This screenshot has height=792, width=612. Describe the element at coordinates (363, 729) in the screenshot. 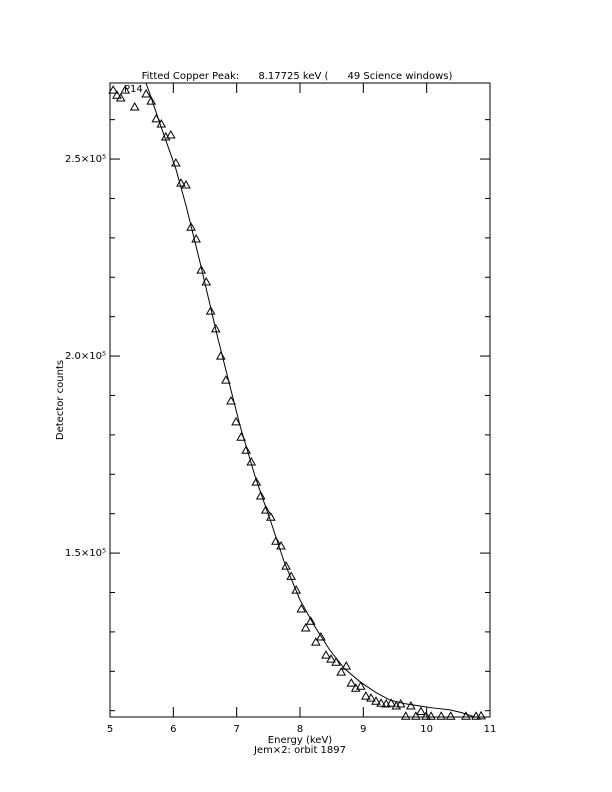

I see `x-tick-label: 9` at that location.